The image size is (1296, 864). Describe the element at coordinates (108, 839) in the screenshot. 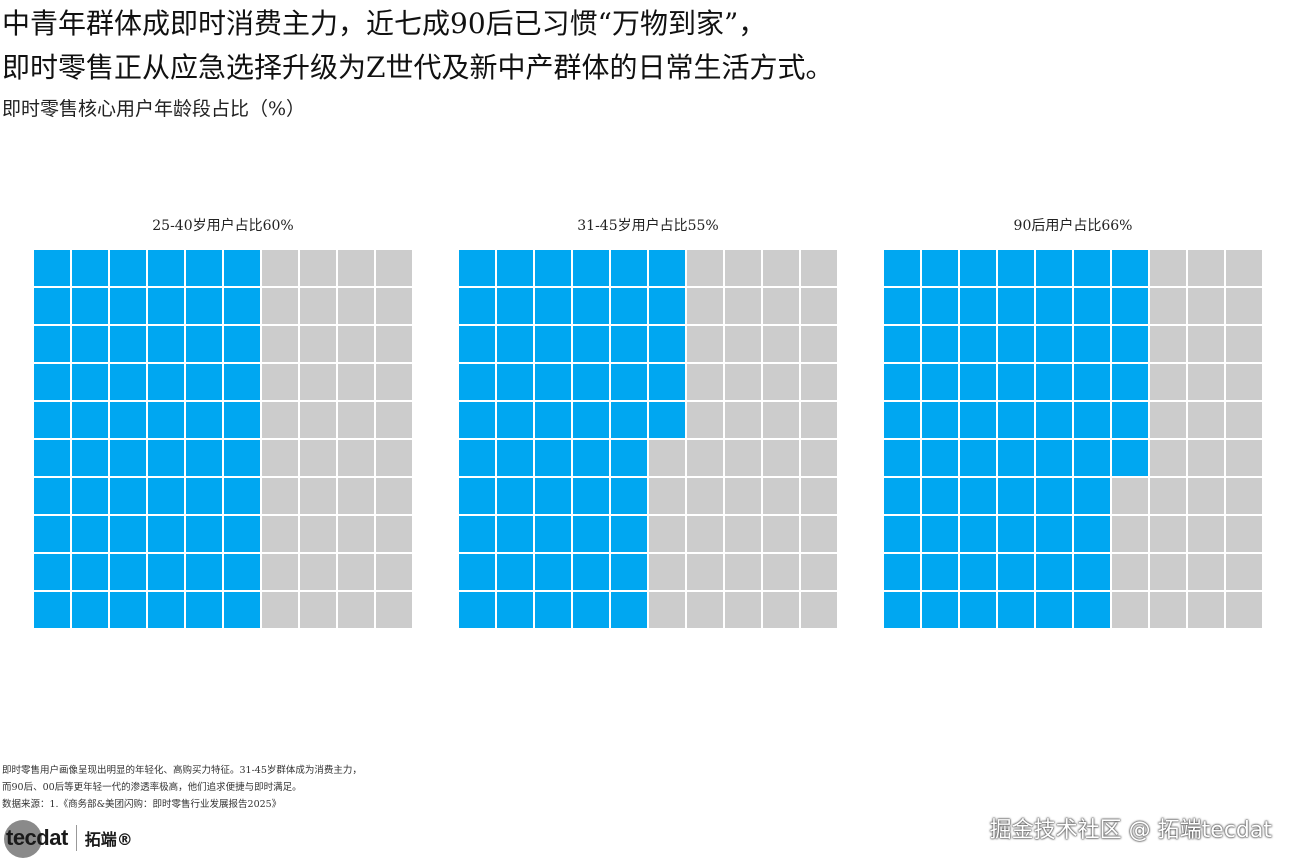

I see `logo-cn-text: 拓端®` at that location.